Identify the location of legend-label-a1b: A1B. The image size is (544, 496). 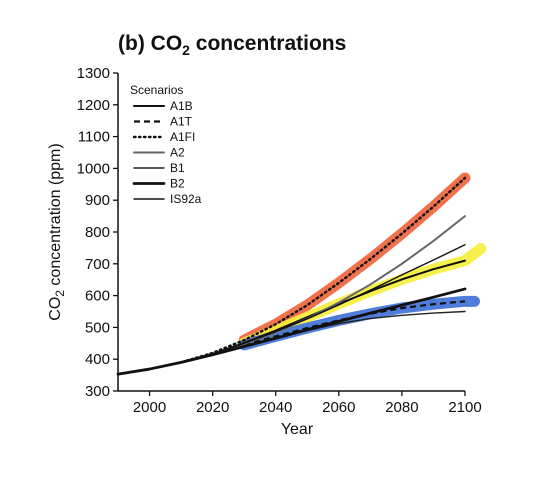
(181, 106).